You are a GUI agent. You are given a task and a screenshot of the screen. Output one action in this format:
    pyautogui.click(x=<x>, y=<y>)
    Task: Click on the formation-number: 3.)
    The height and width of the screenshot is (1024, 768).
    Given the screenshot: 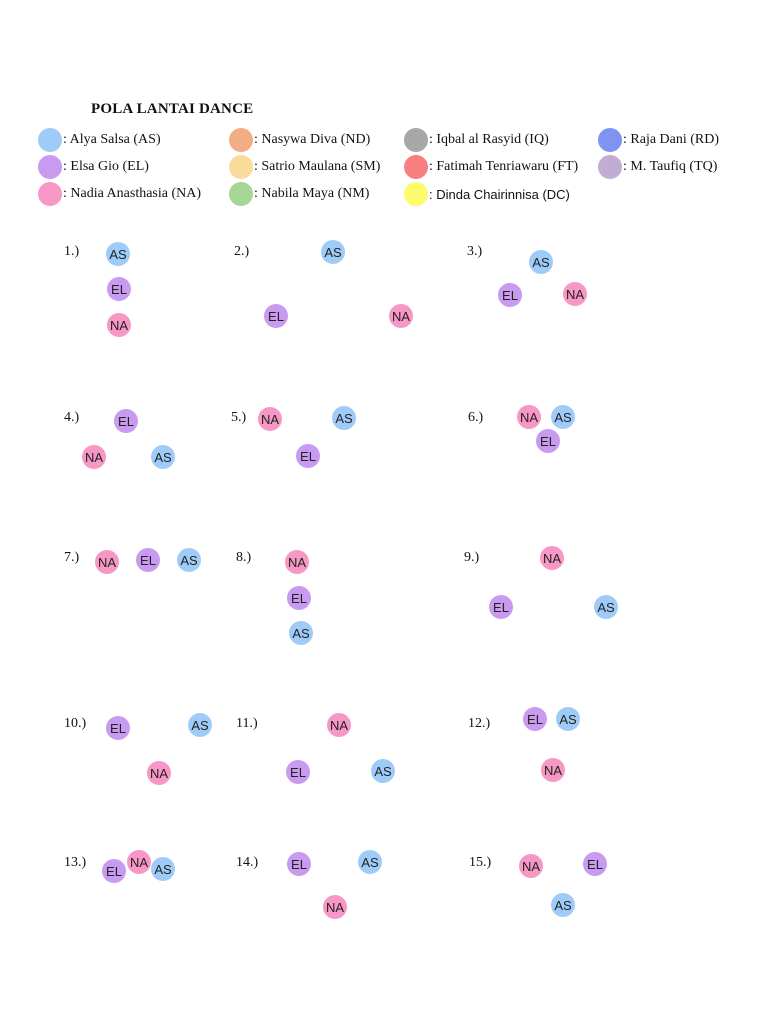 What is the action you would take?
    pyautogui.click(x=475, y=251)
    